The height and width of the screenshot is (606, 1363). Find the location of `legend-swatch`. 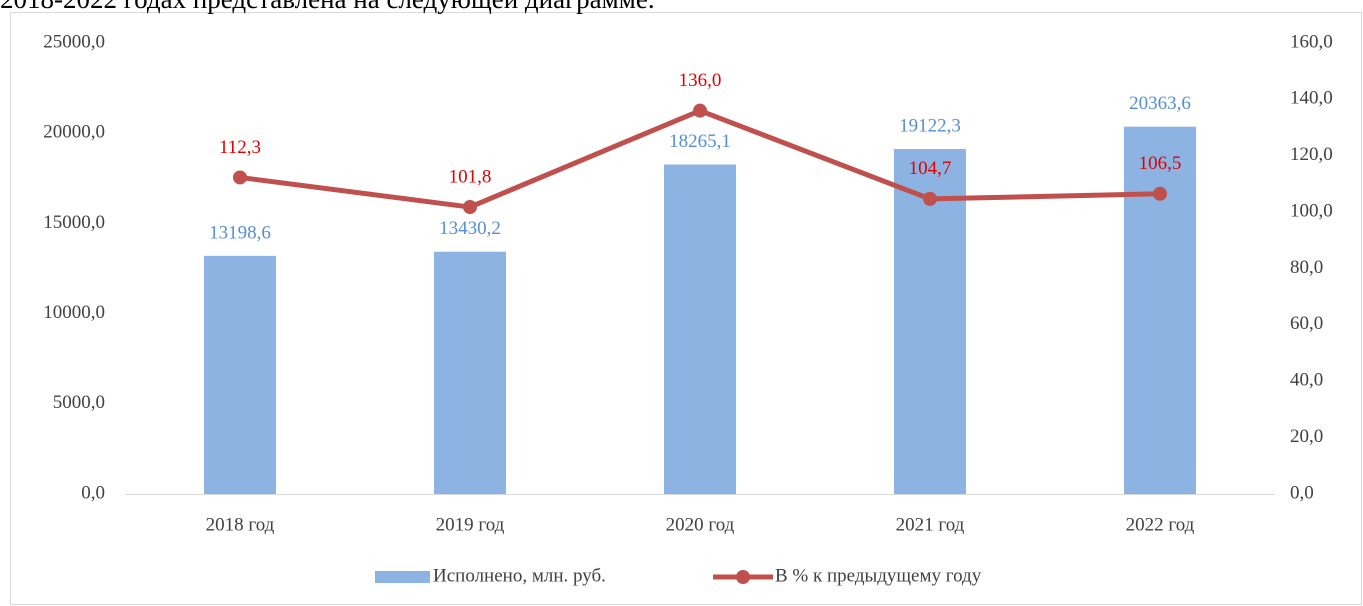

legend-swatch is located at coordinates (402, 577).